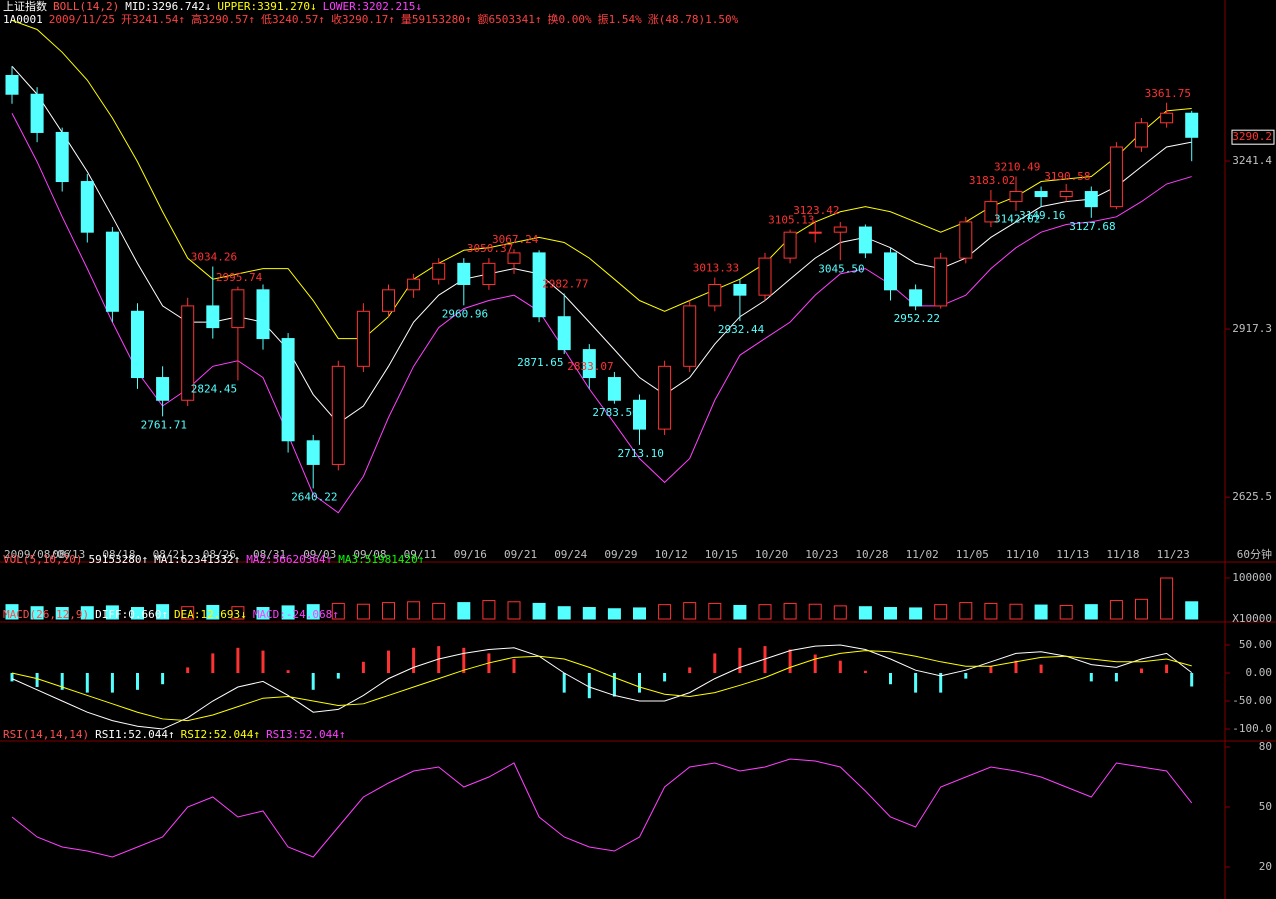  Describe the element at coordinates (871, 554) in the screenshot. I see `x-tick-label: 10/28` at that location.